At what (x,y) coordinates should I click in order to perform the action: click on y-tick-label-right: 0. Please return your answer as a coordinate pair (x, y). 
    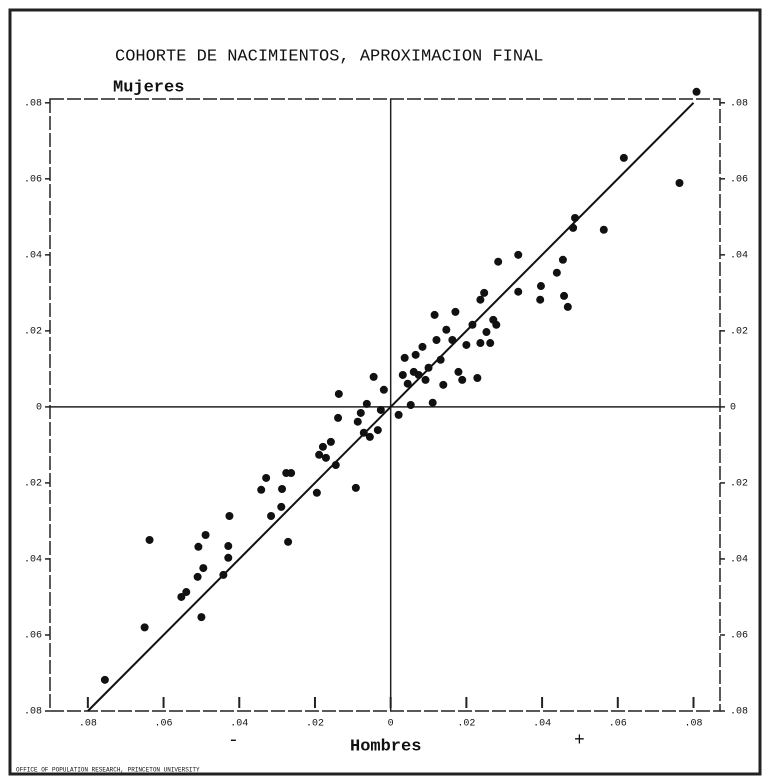
    Looking at the image, I should click on (733, 408).